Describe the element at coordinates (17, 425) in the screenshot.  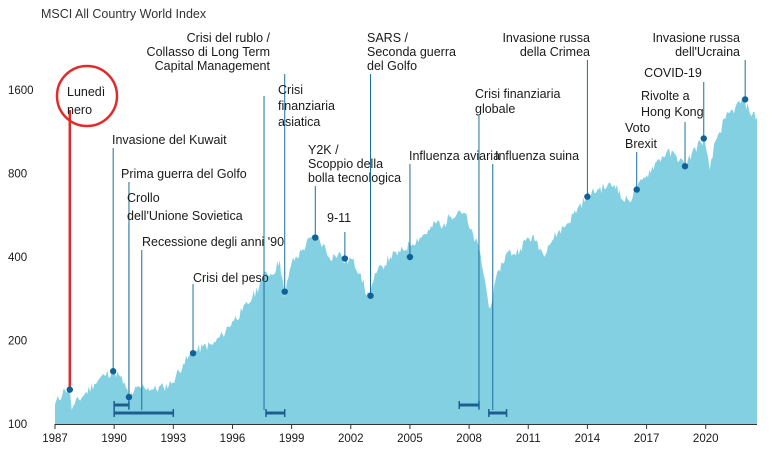
I see `y-tick-label: 100` at that location.